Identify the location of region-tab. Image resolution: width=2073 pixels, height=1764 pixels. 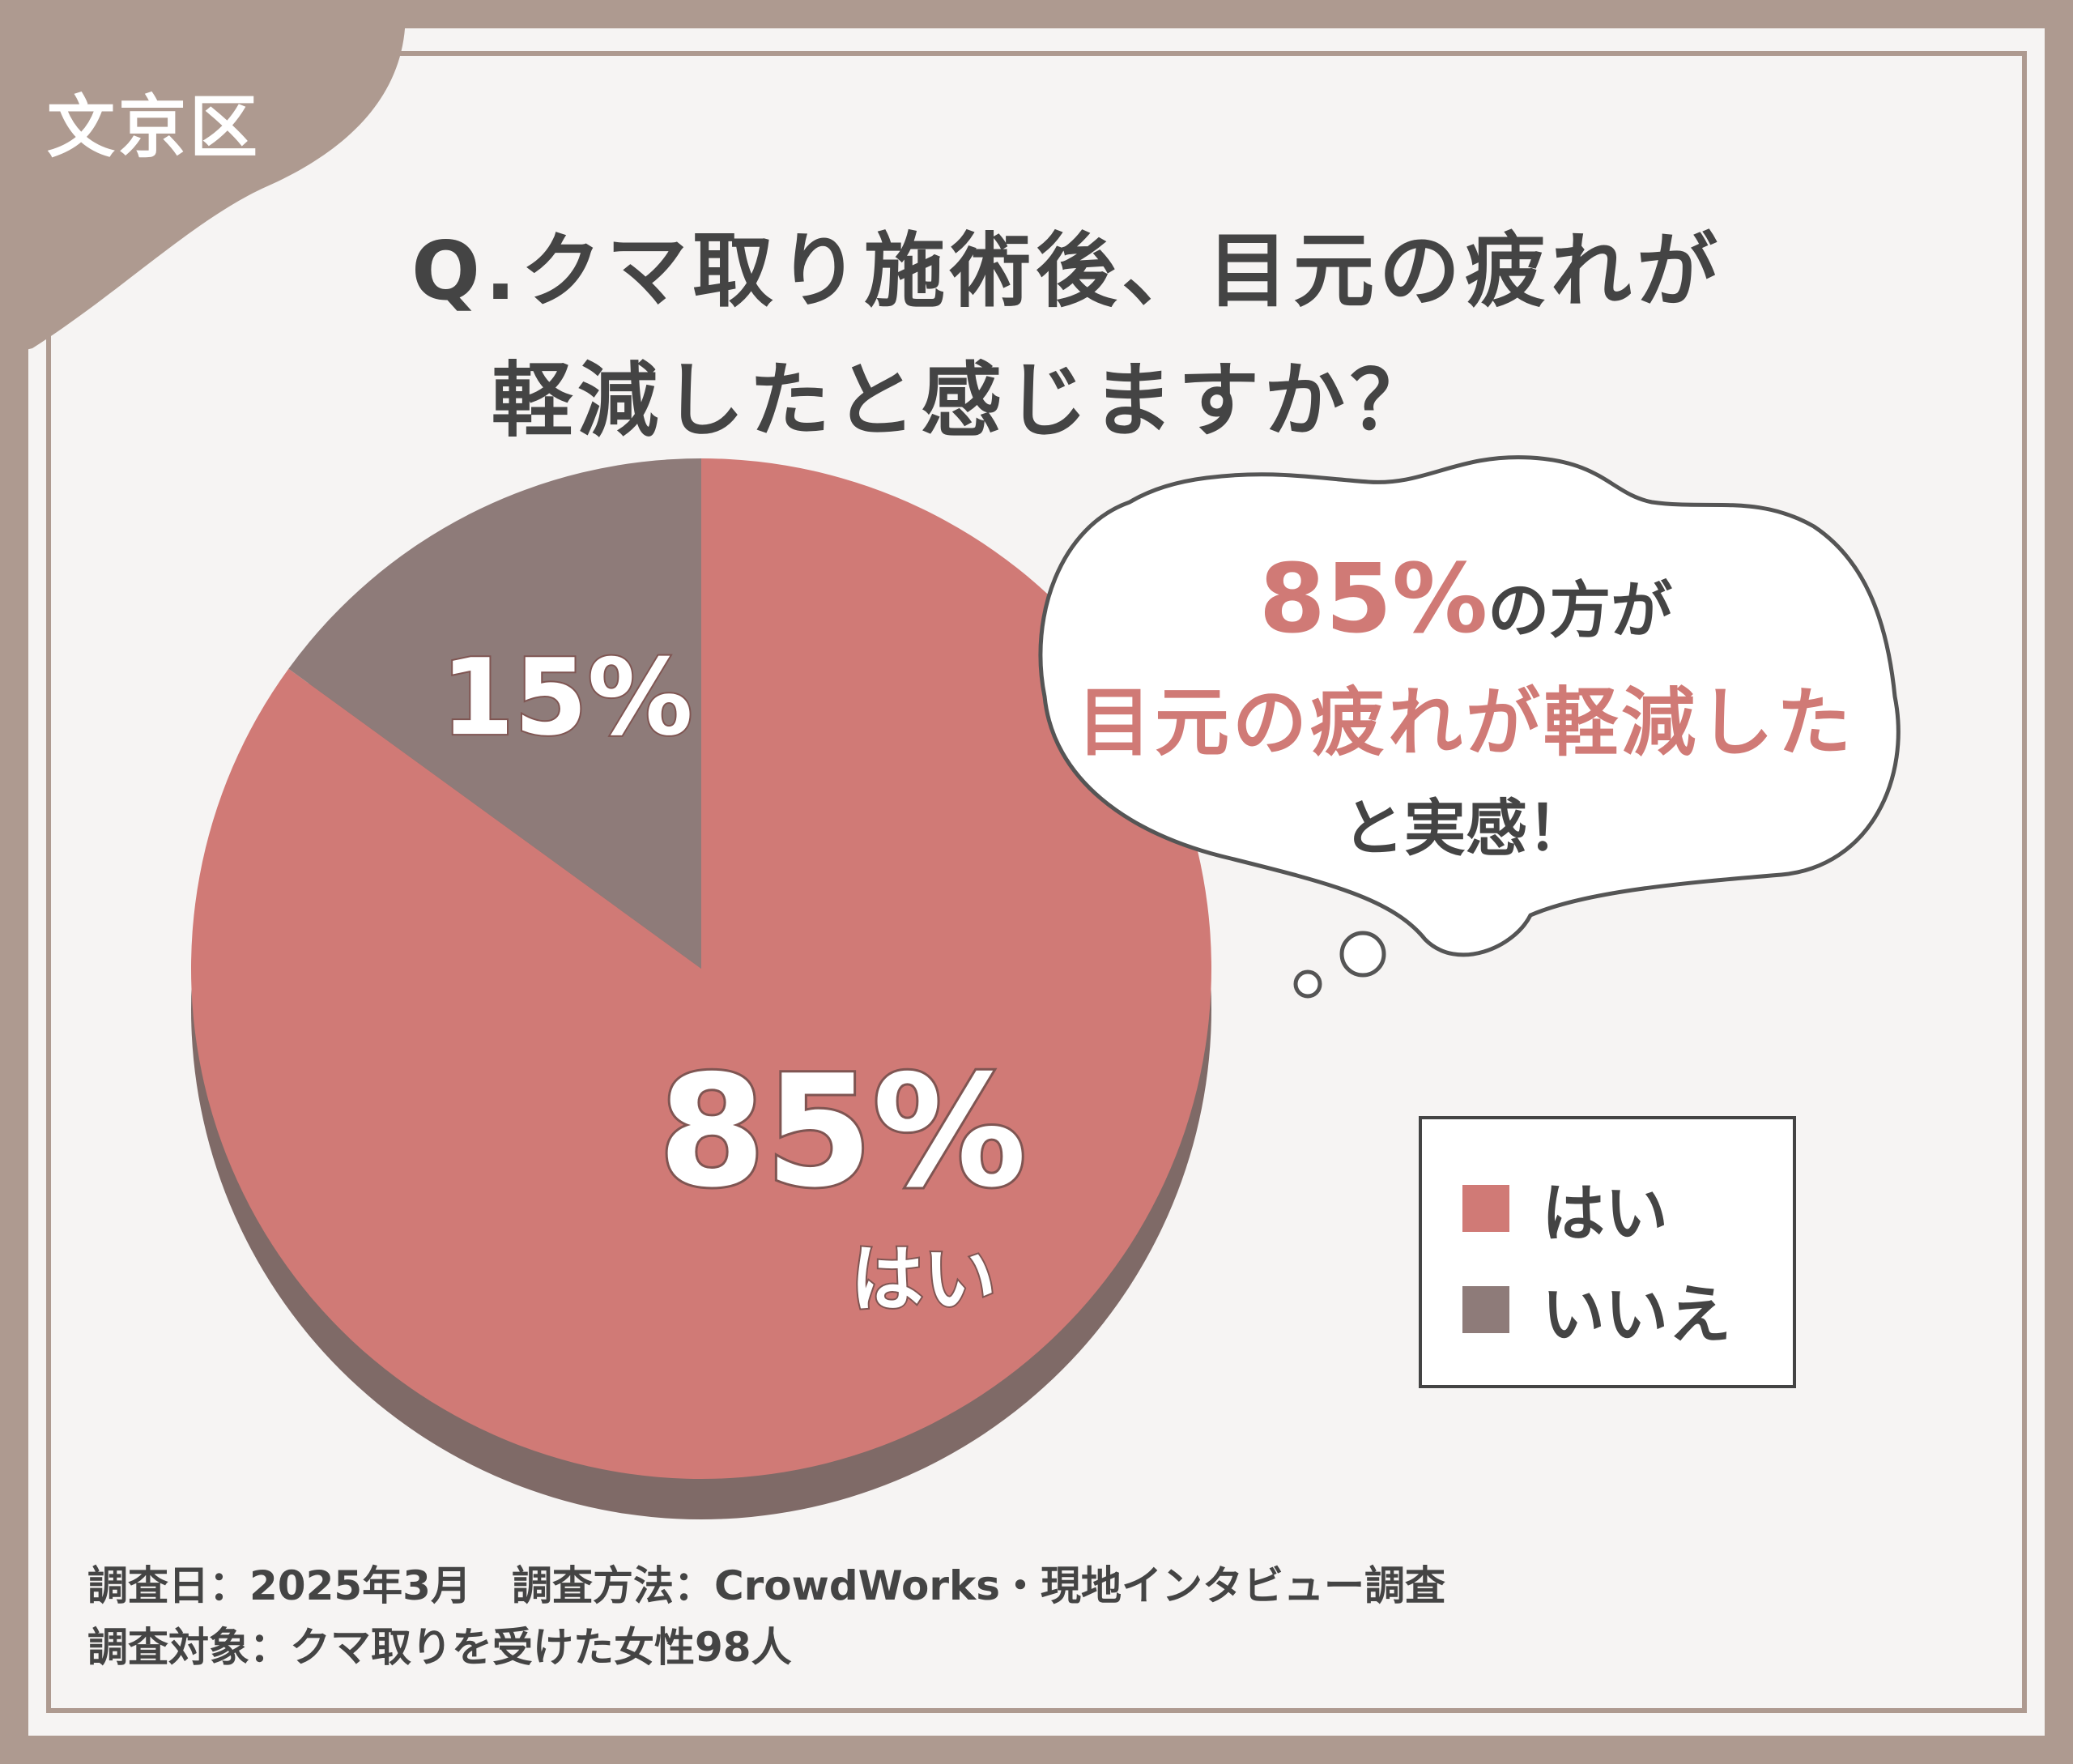
(203, 178).